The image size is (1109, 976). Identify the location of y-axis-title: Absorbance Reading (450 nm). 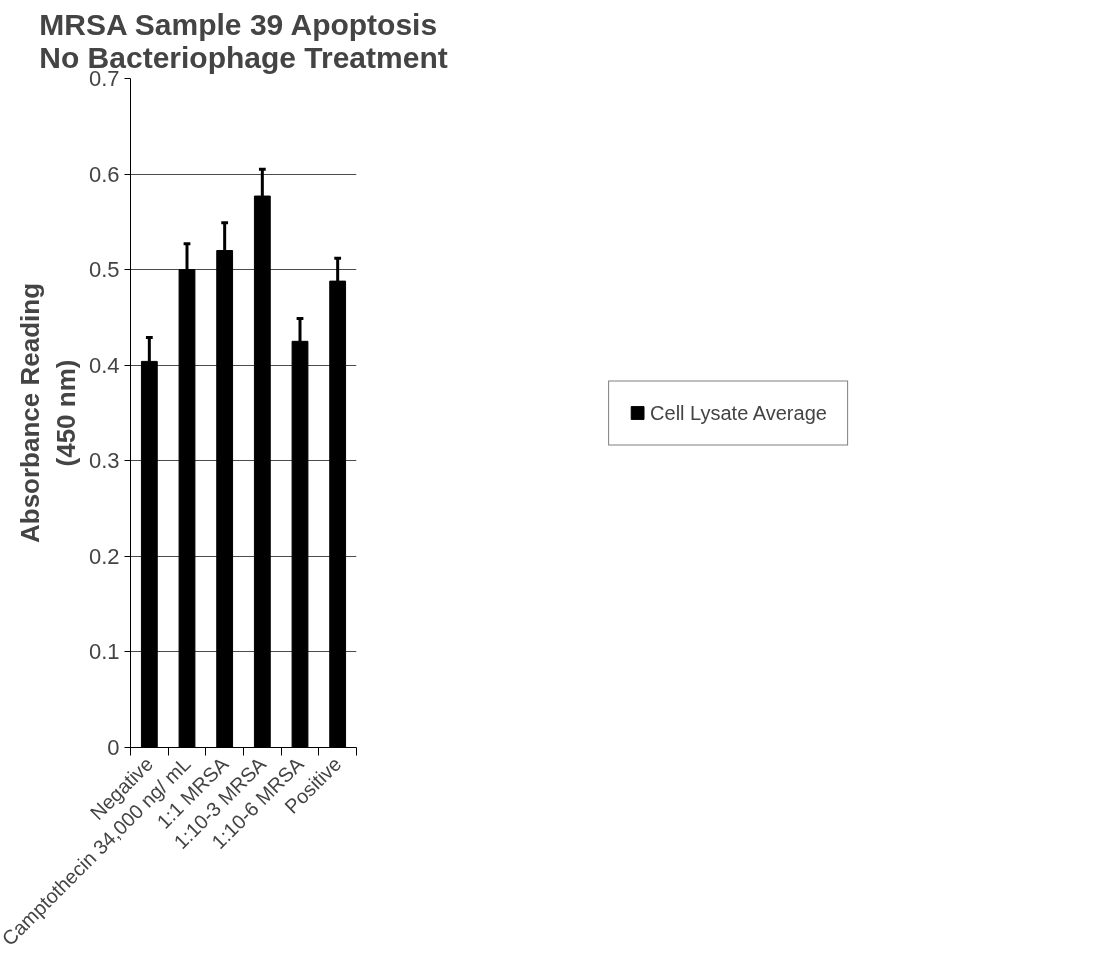
(47, 413).